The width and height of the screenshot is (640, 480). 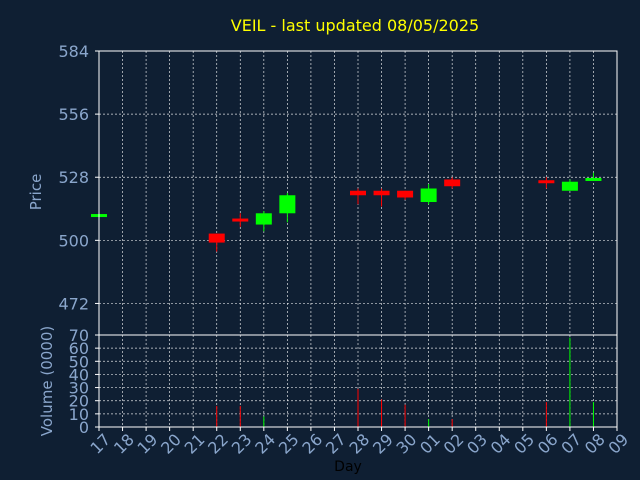 I want to click on volume-tick-label: 30, so click(x=79, y=388).